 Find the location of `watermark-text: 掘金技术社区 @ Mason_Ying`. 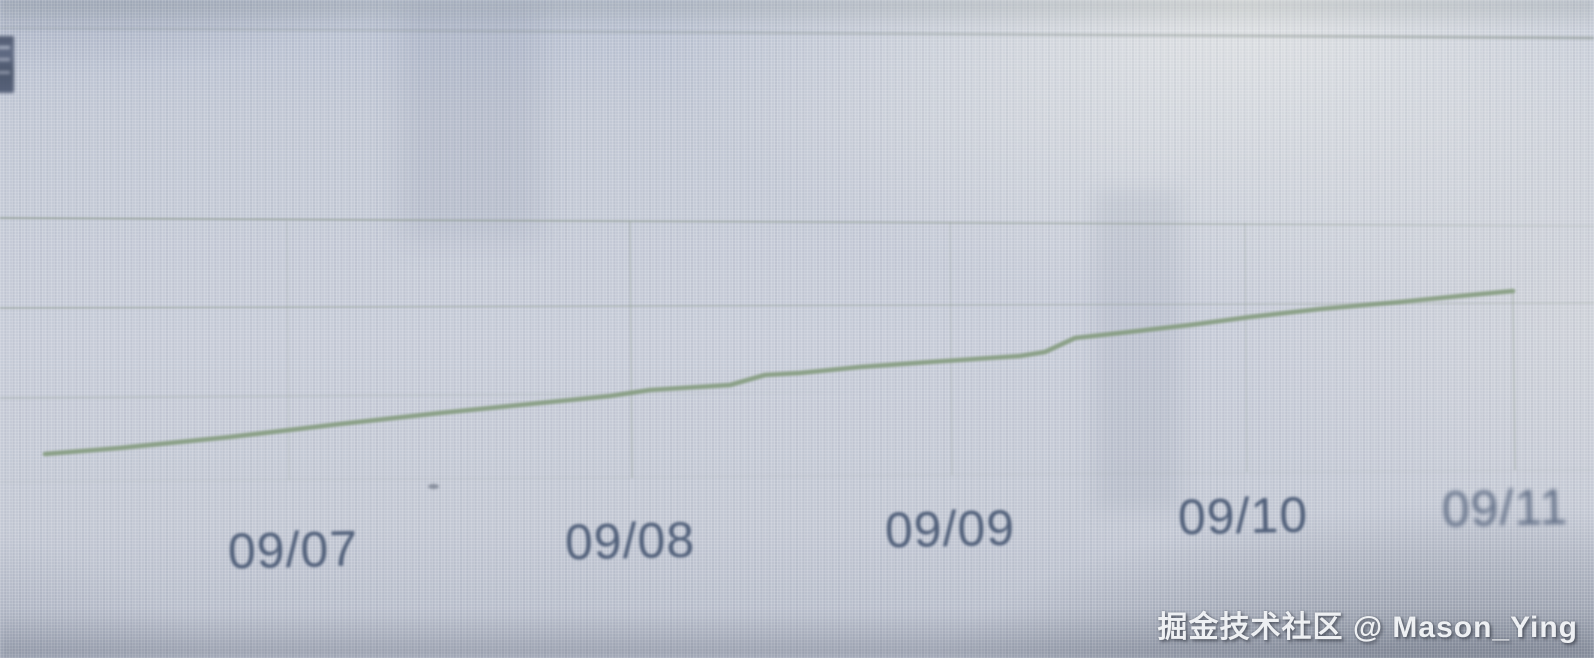

watermark-text: 掘金技术社区 @ Mason_Ying is located at coordinates (1367, 627).